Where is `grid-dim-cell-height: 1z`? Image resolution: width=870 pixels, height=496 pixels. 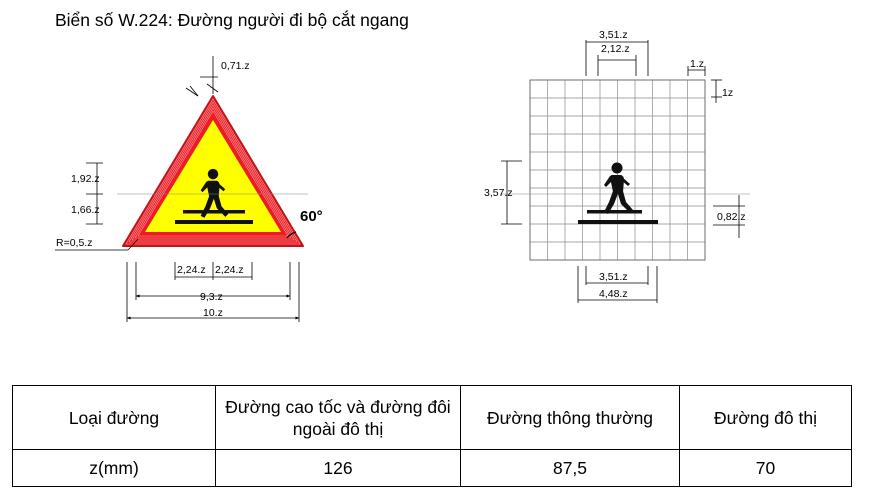
grid-dim-cell-height: 1z is located at coordinates (727, 93).